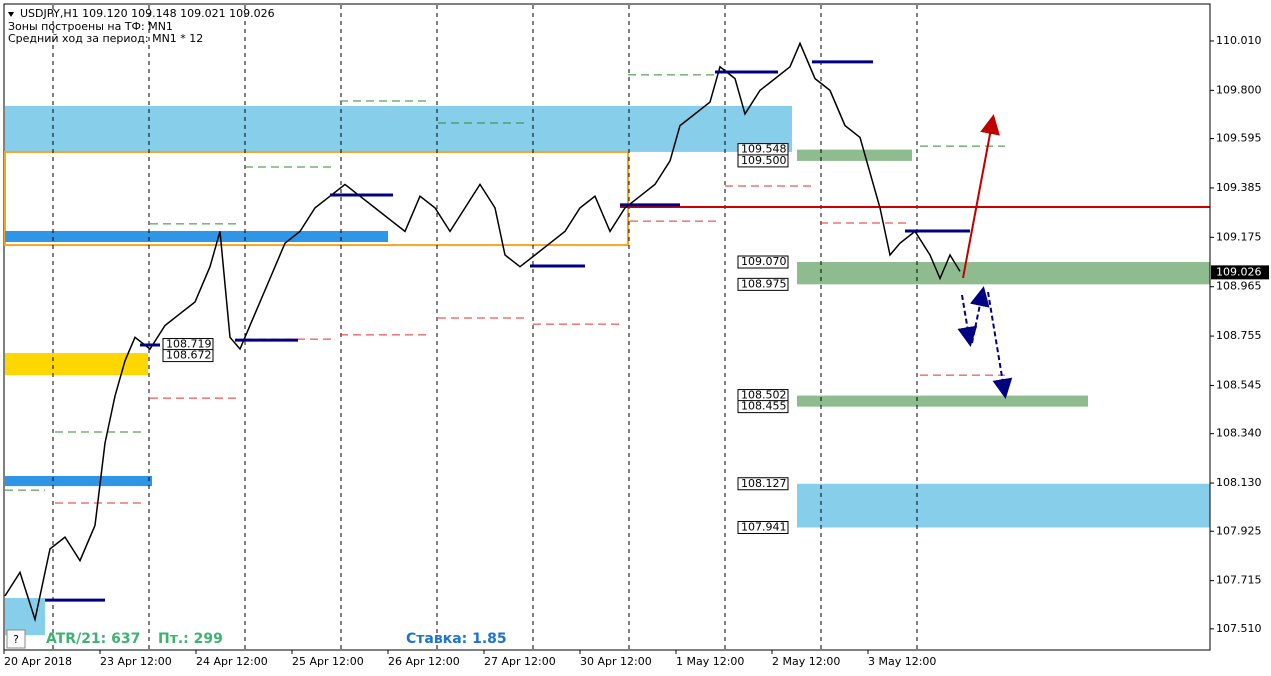 This screenshot has height=676, width=1271. What do you see at coordinates (902, 661) in the screenshot?
I see `x-tick-label: 3 May 12:00` at bounding box center [902, 661].